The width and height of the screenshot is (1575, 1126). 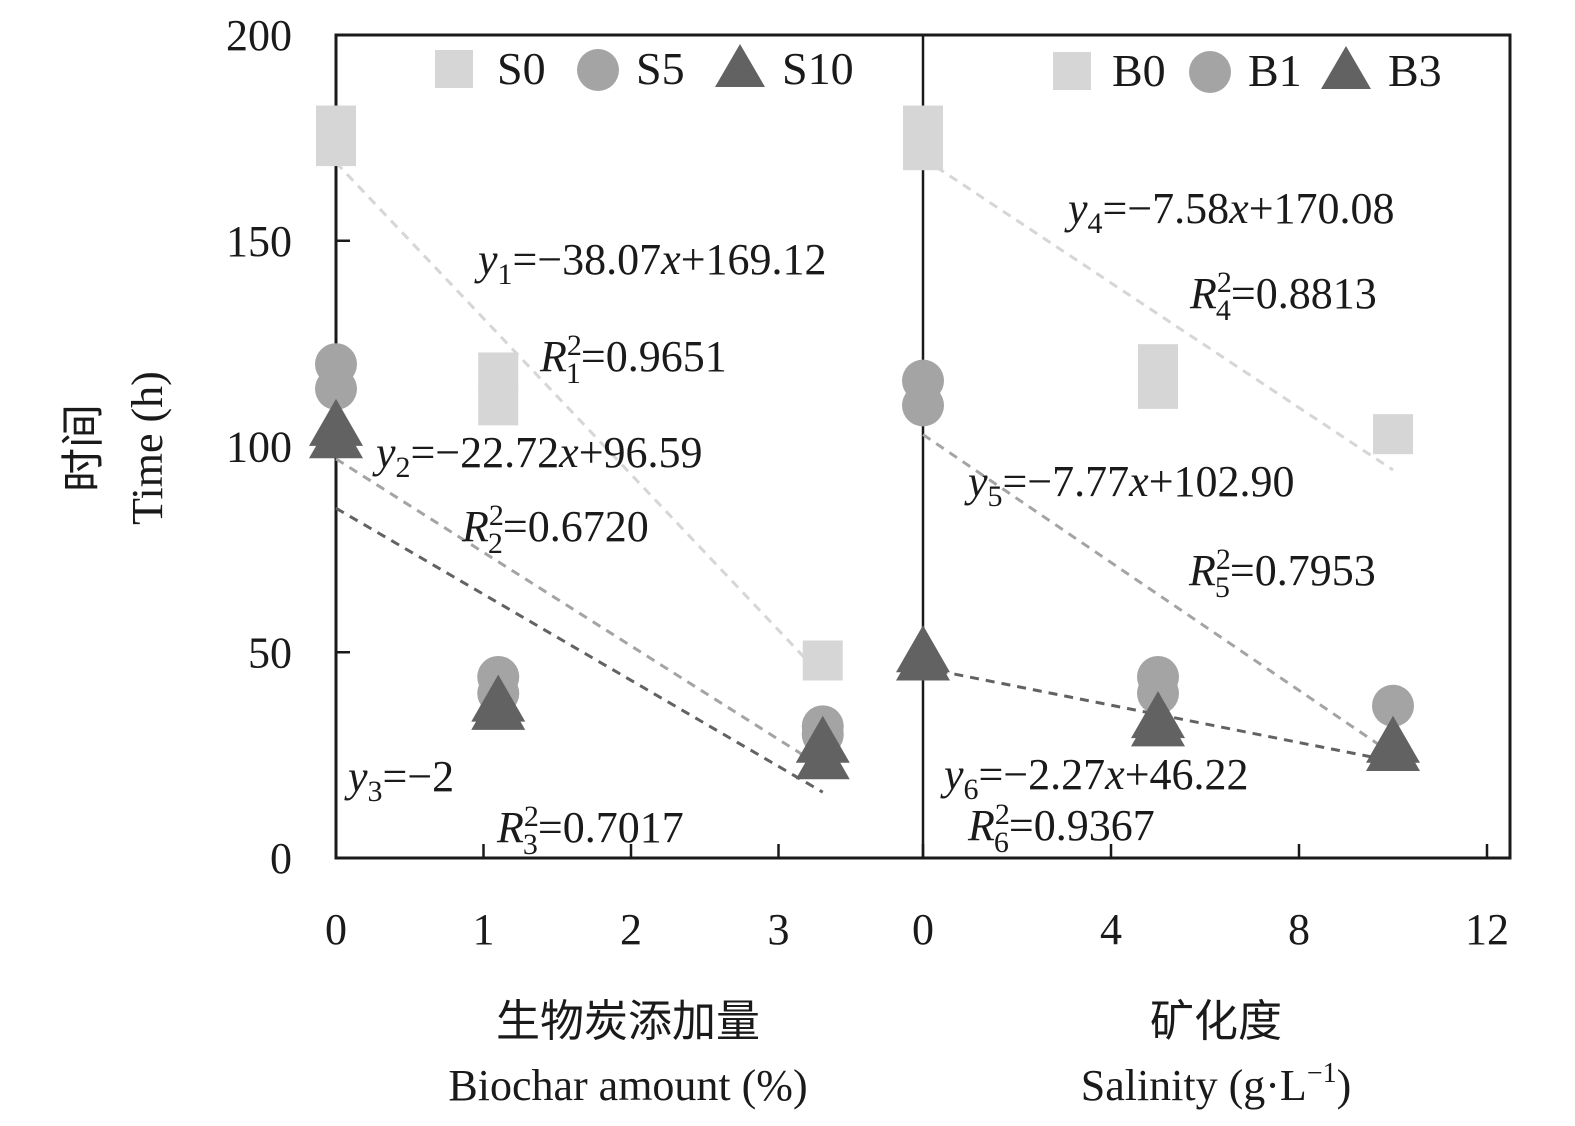 What do you see at coordinates (1061, 828) in the screenshot?
I see `r2-6: R2 6=0.9367` at bounding box center [1061, 828].